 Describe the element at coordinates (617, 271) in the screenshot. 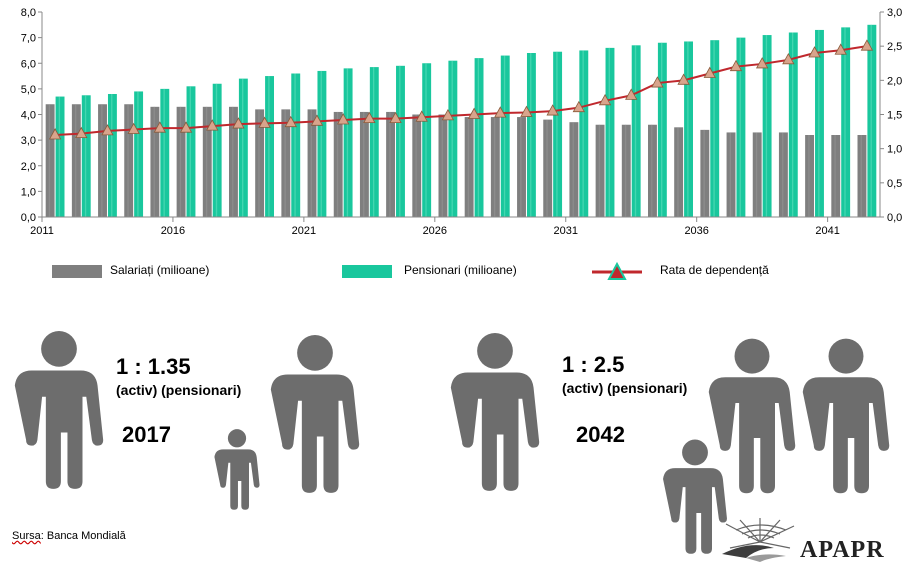

I see `legend-swatch-dependency` at that location.